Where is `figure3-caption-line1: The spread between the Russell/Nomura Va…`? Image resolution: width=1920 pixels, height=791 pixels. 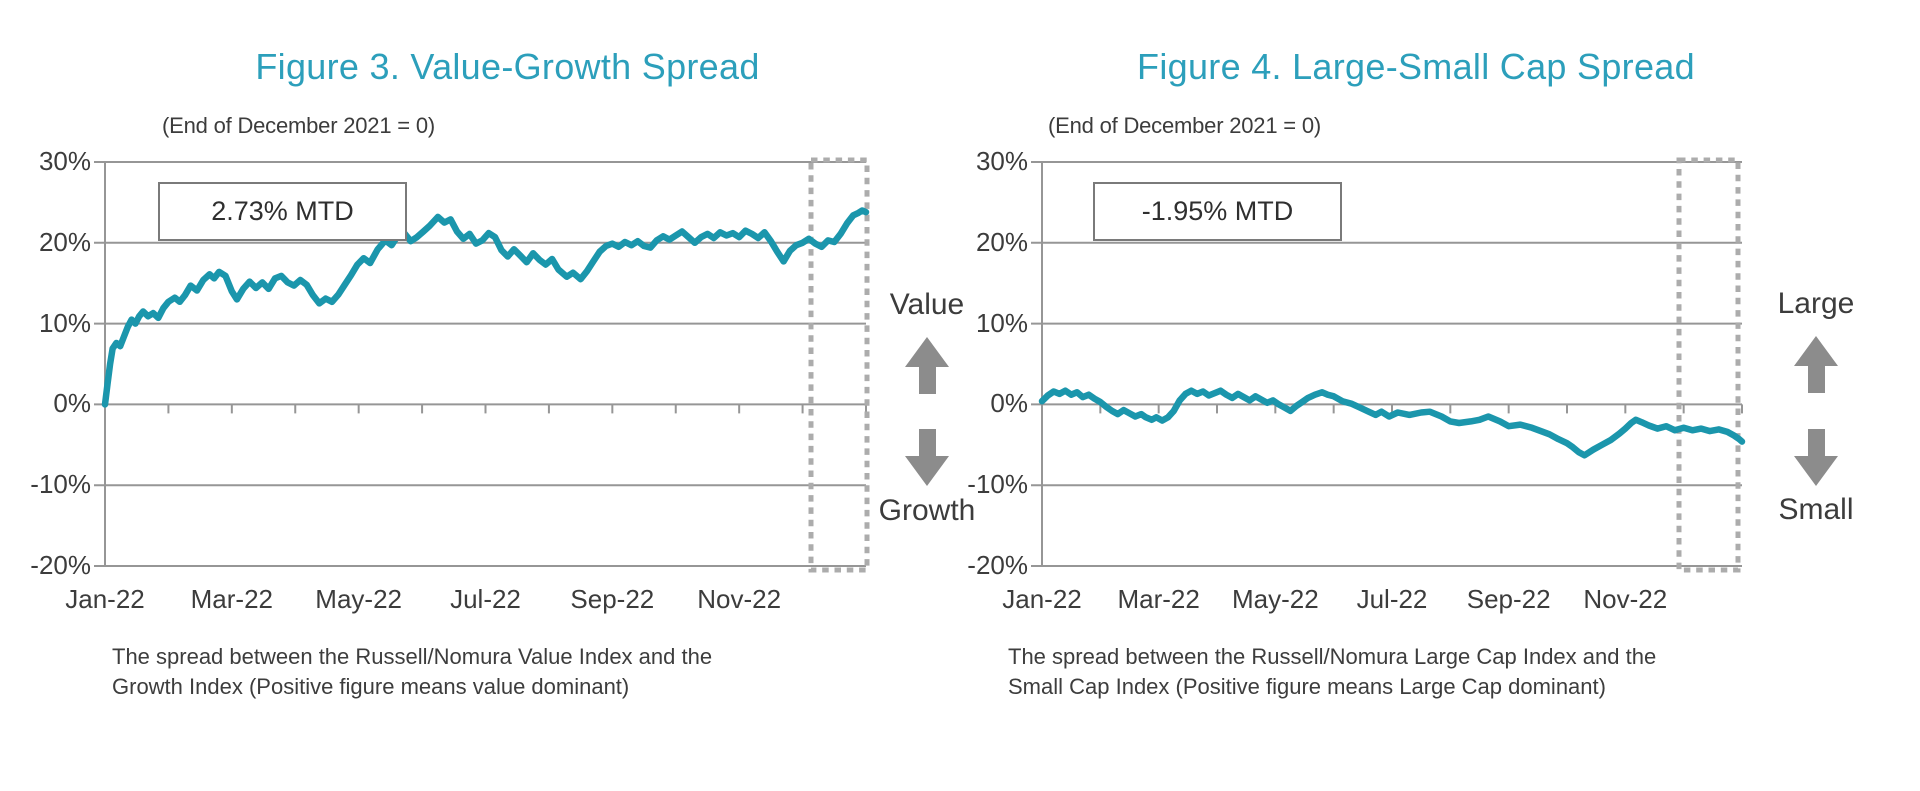 figure3-caption-line1: The spread between the Russell/Nomura Va… is located at coordinates (412, 656).